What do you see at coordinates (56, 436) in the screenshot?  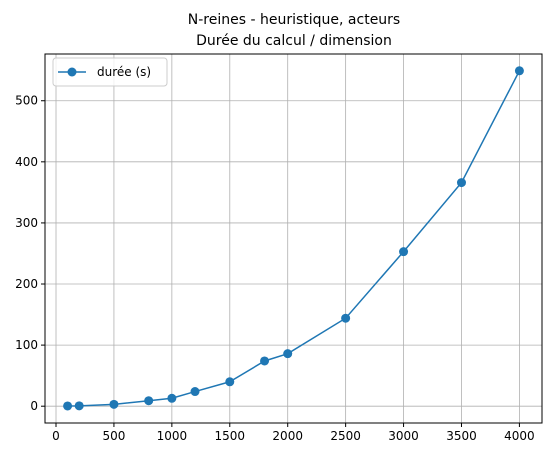 I see `x-tick-label-0: 0` at bounding box center [56, 436].